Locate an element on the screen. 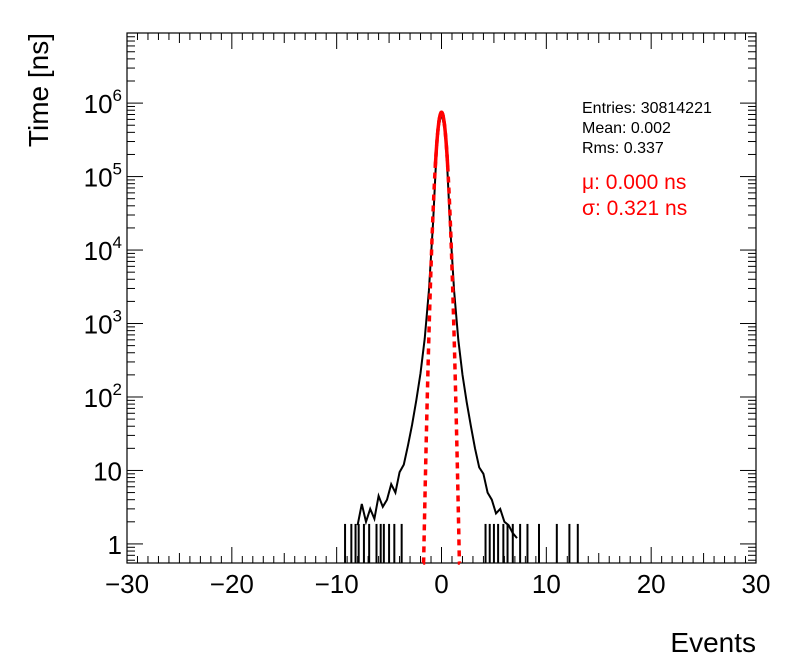 The width and height of the screenshot is (796, 672). x-tick-label: 10 is located at coordinates (546, 584).